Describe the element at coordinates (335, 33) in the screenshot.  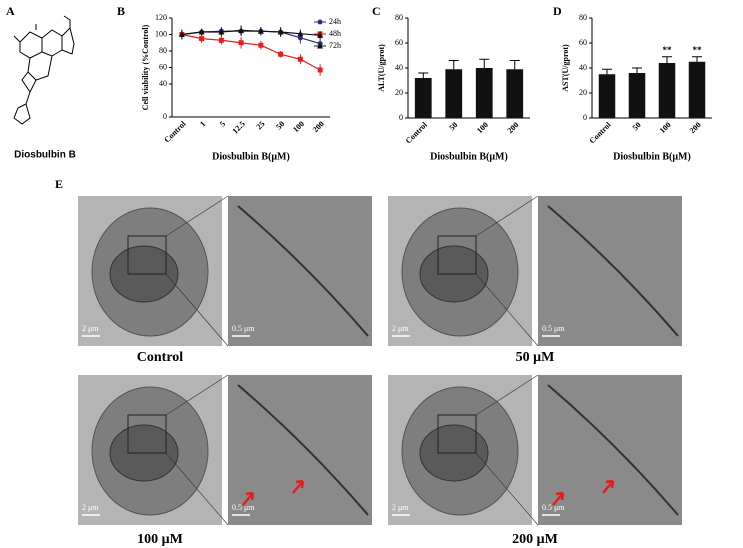
I see `legend-label: 48h` at that location.